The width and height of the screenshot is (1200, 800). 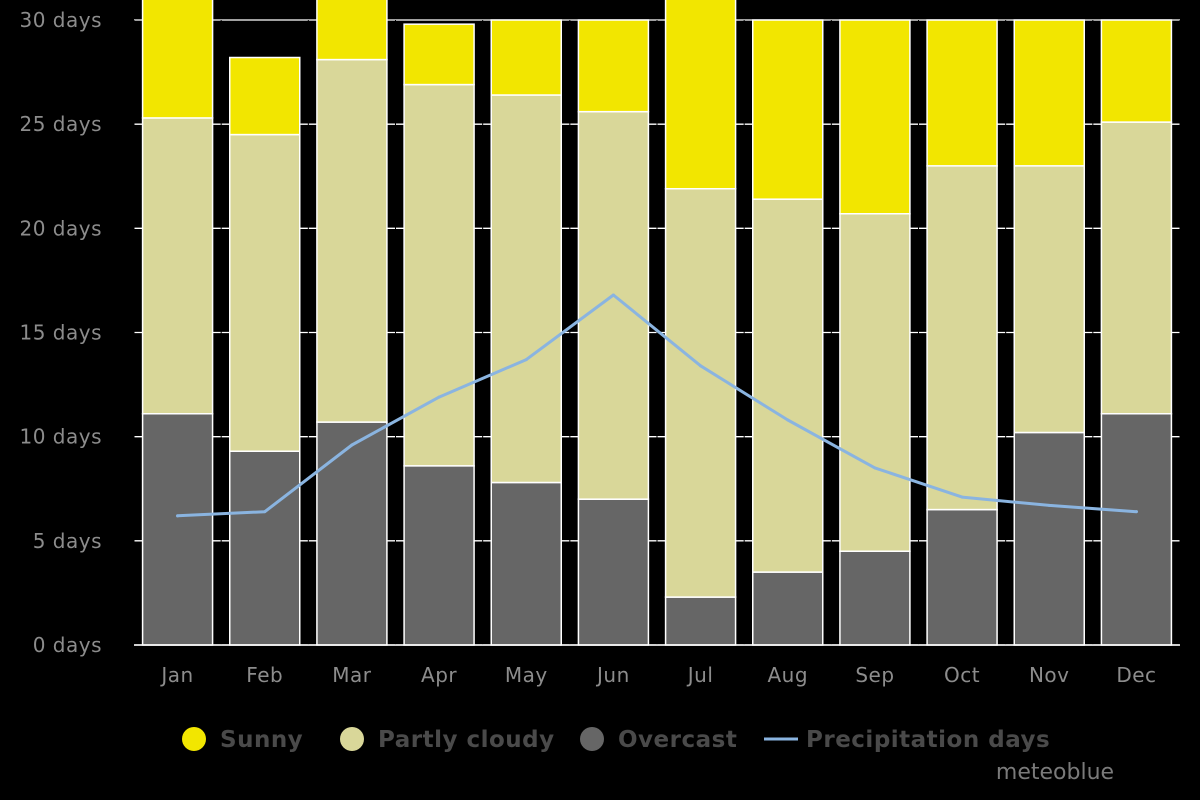 I want to click on bar-partly-cloudy-mar, so click(x=352, y=240).